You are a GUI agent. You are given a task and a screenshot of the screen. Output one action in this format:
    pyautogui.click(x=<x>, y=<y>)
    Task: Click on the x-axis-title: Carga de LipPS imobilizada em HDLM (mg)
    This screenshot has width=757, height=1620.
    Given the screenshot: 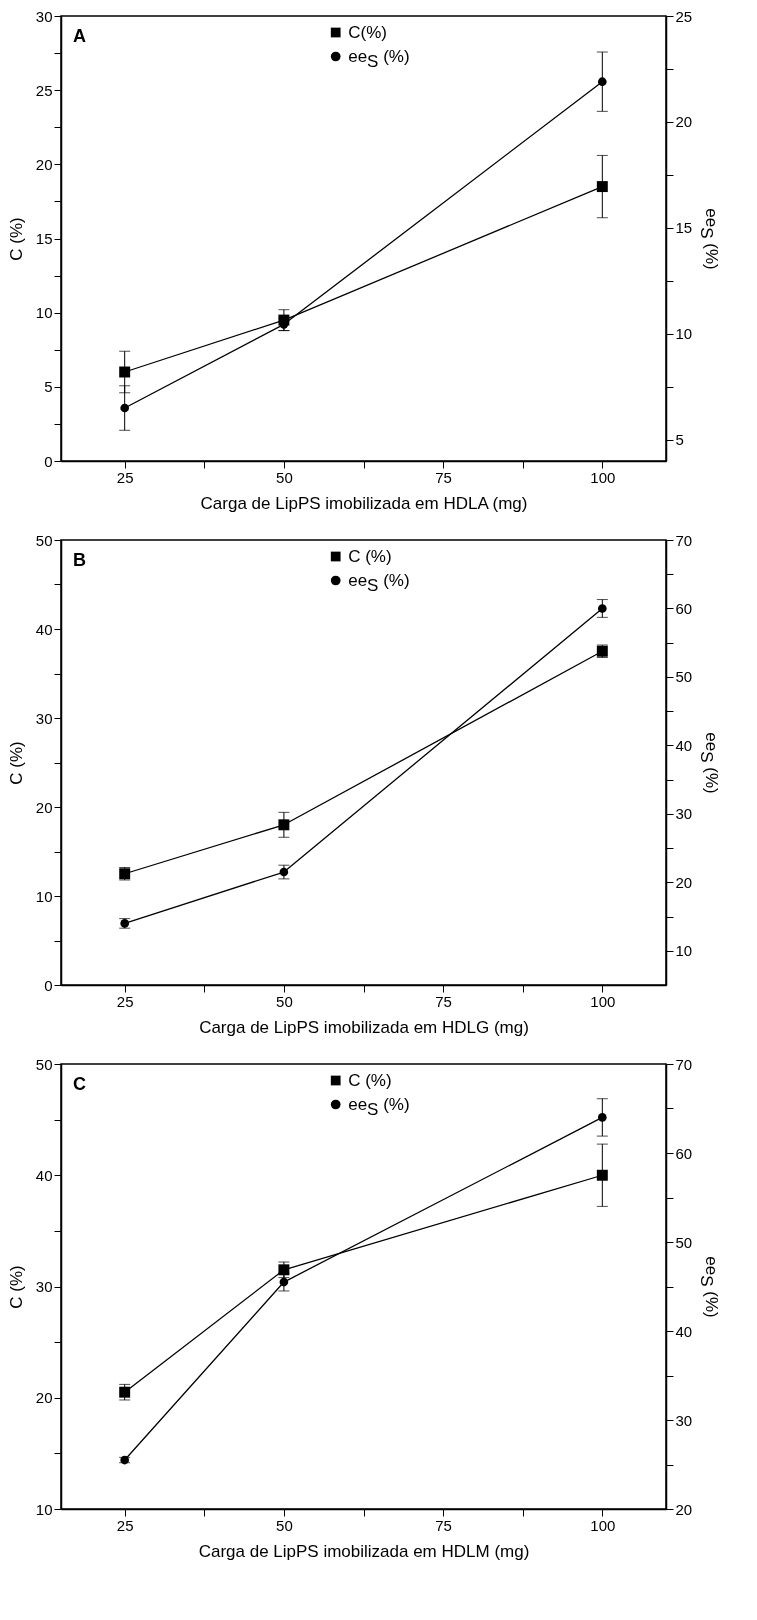 What is the action you would take?
    pyautogui.click(x=364, y=1551)
    